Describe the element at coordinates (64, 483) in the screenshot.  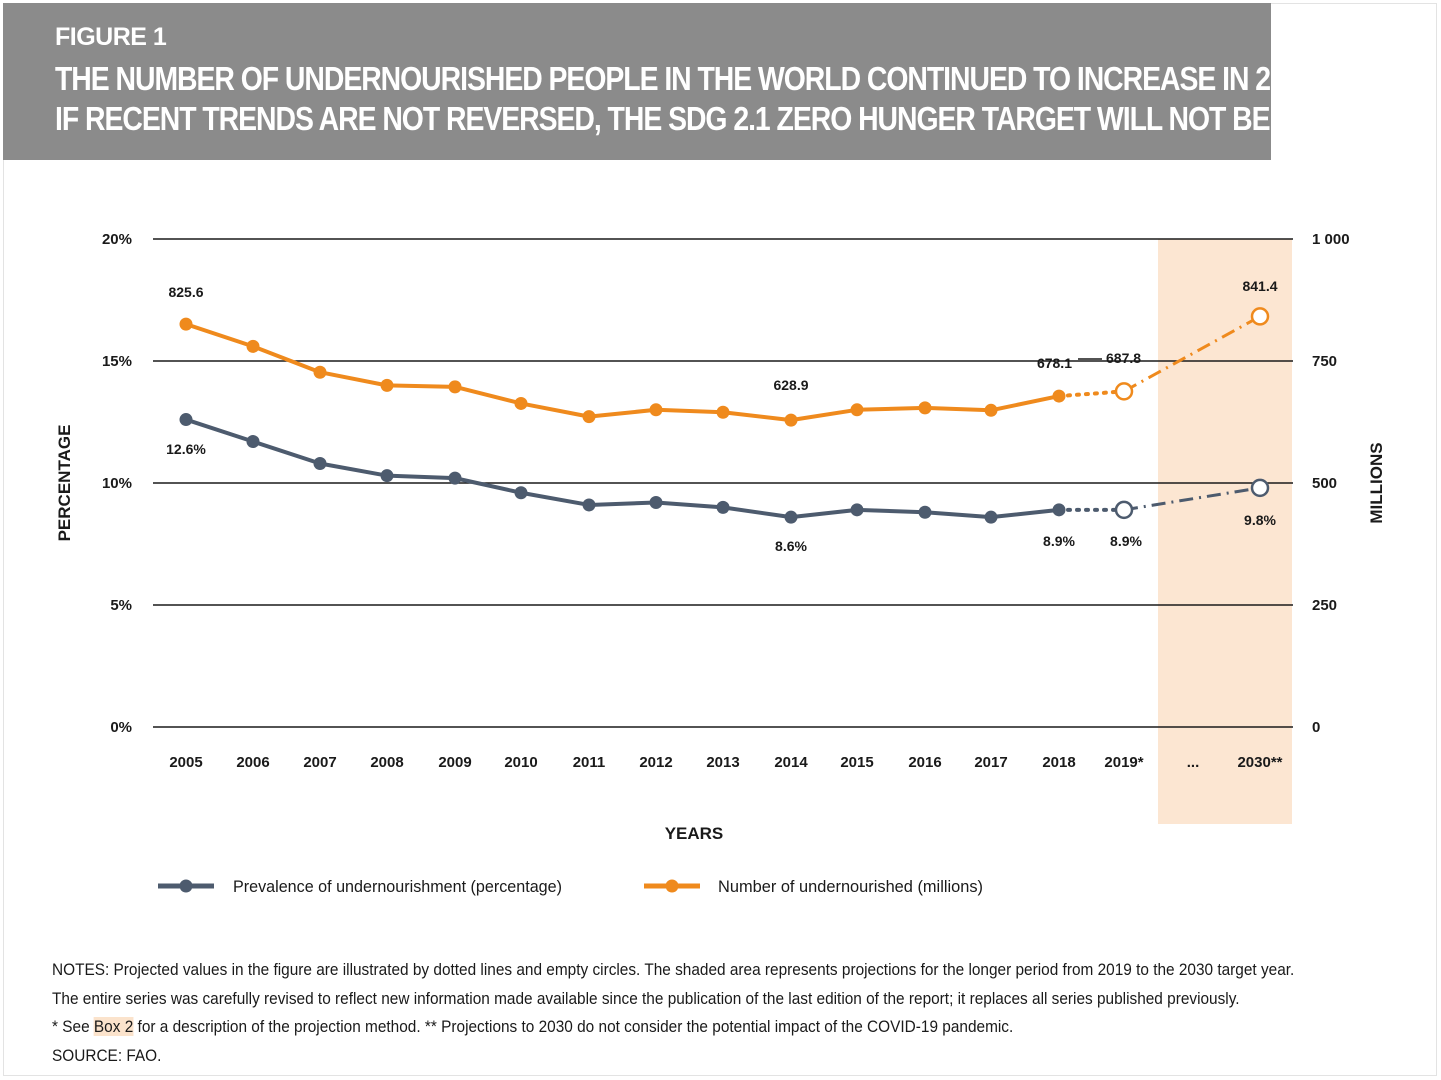
I see `y-left-axis-title: PERCENTAGE` at that location.